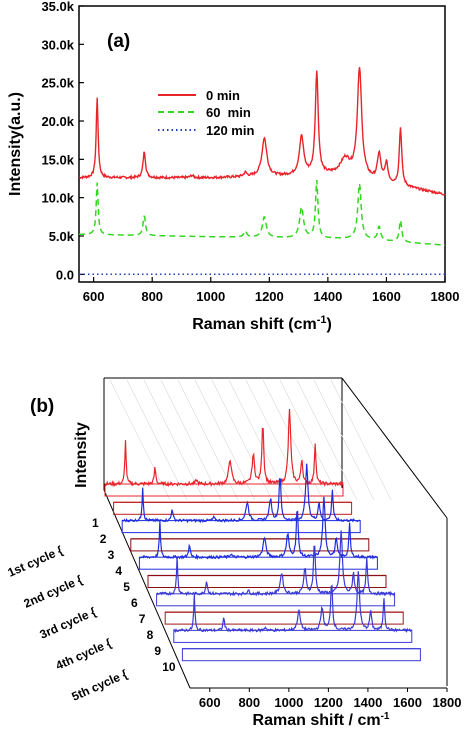  I want to click on a-x-tick-label: 1200, so click(269, 296).